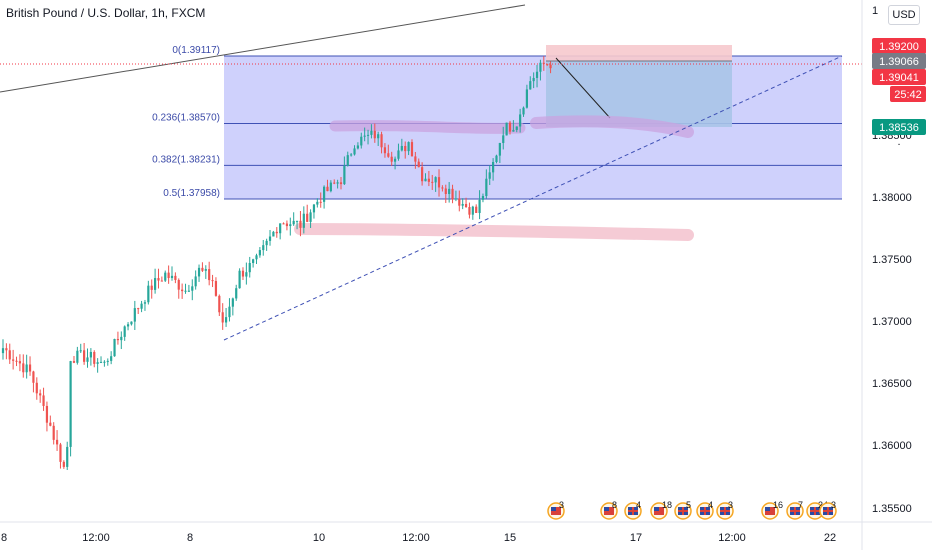 Image resolution: width=932 pixels, height=550 pixels. What do you see at coordinates (892, 384) in the screenshot?
I see `price-tick-label: 1.36500` at bounding box center [892, 384].